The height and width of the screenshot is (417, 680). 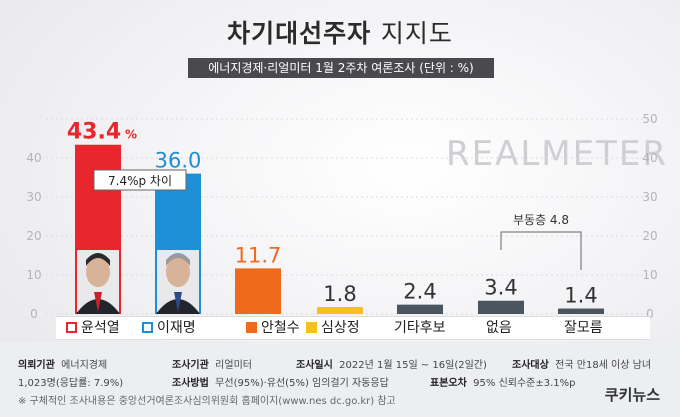 I want to click on y-tick-label: 30, so click(x=33, y=197).